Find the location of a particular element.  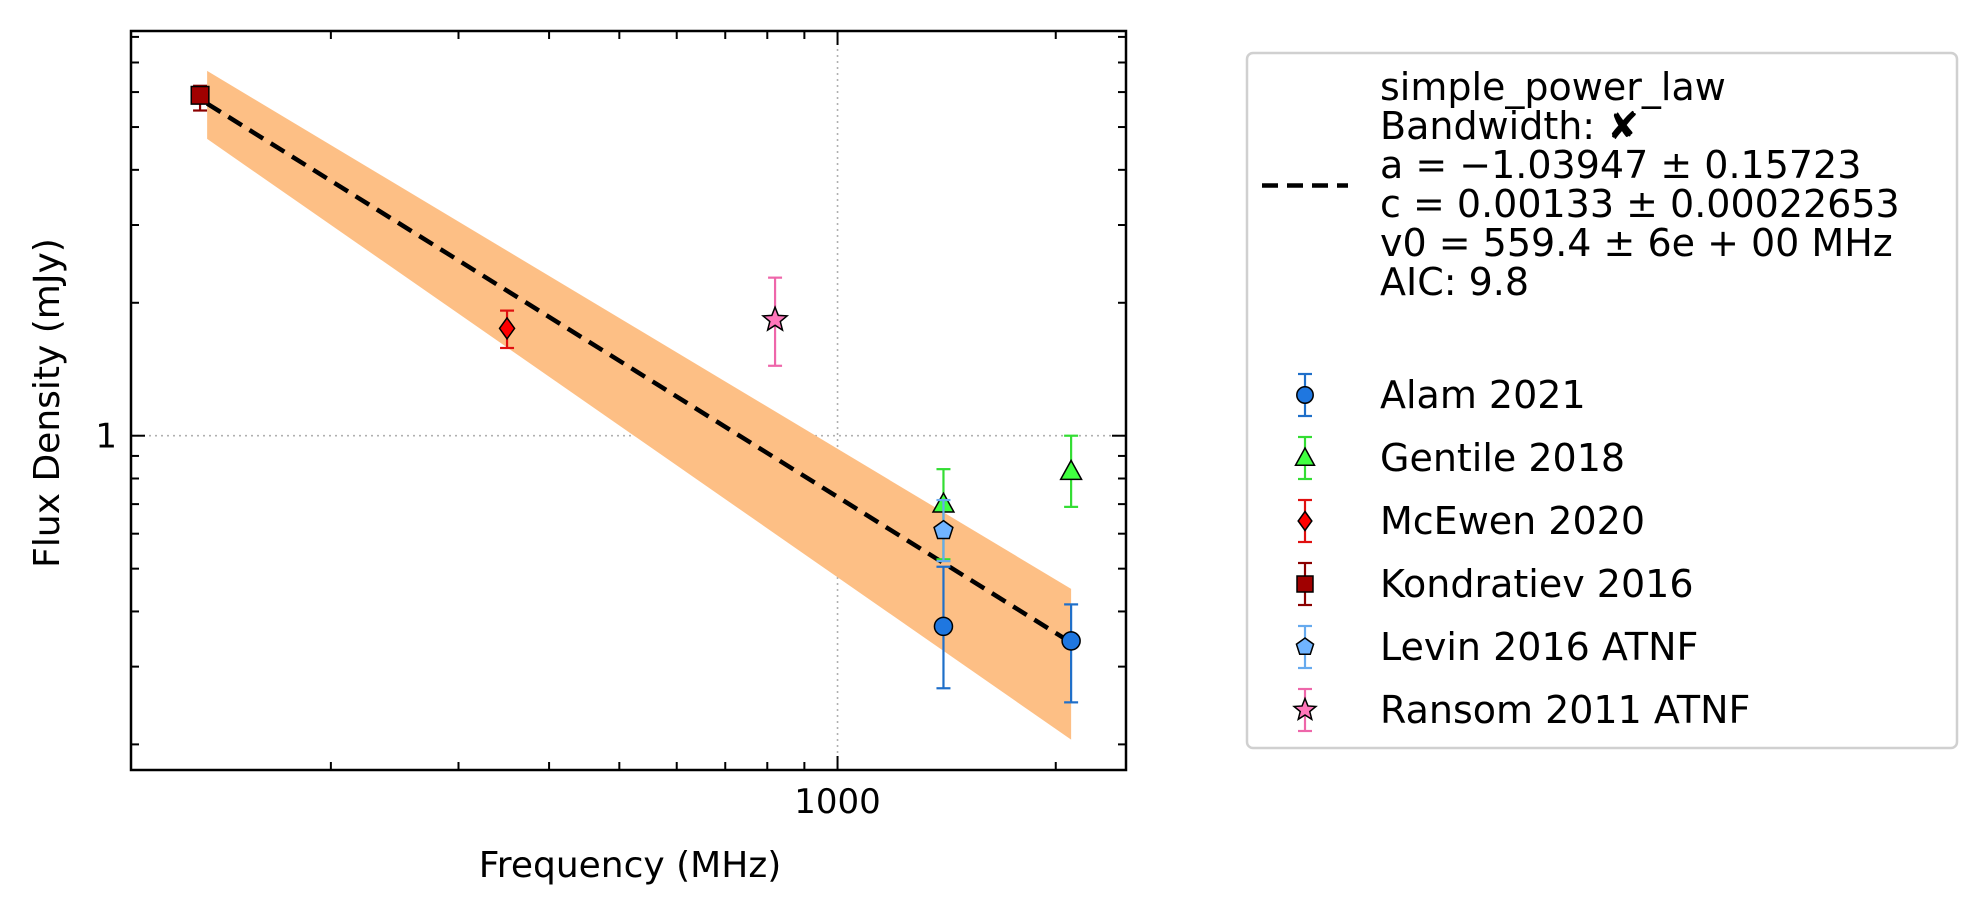

legend-label: Levin 2016 ATNF is located at coordinates (1539, 647).